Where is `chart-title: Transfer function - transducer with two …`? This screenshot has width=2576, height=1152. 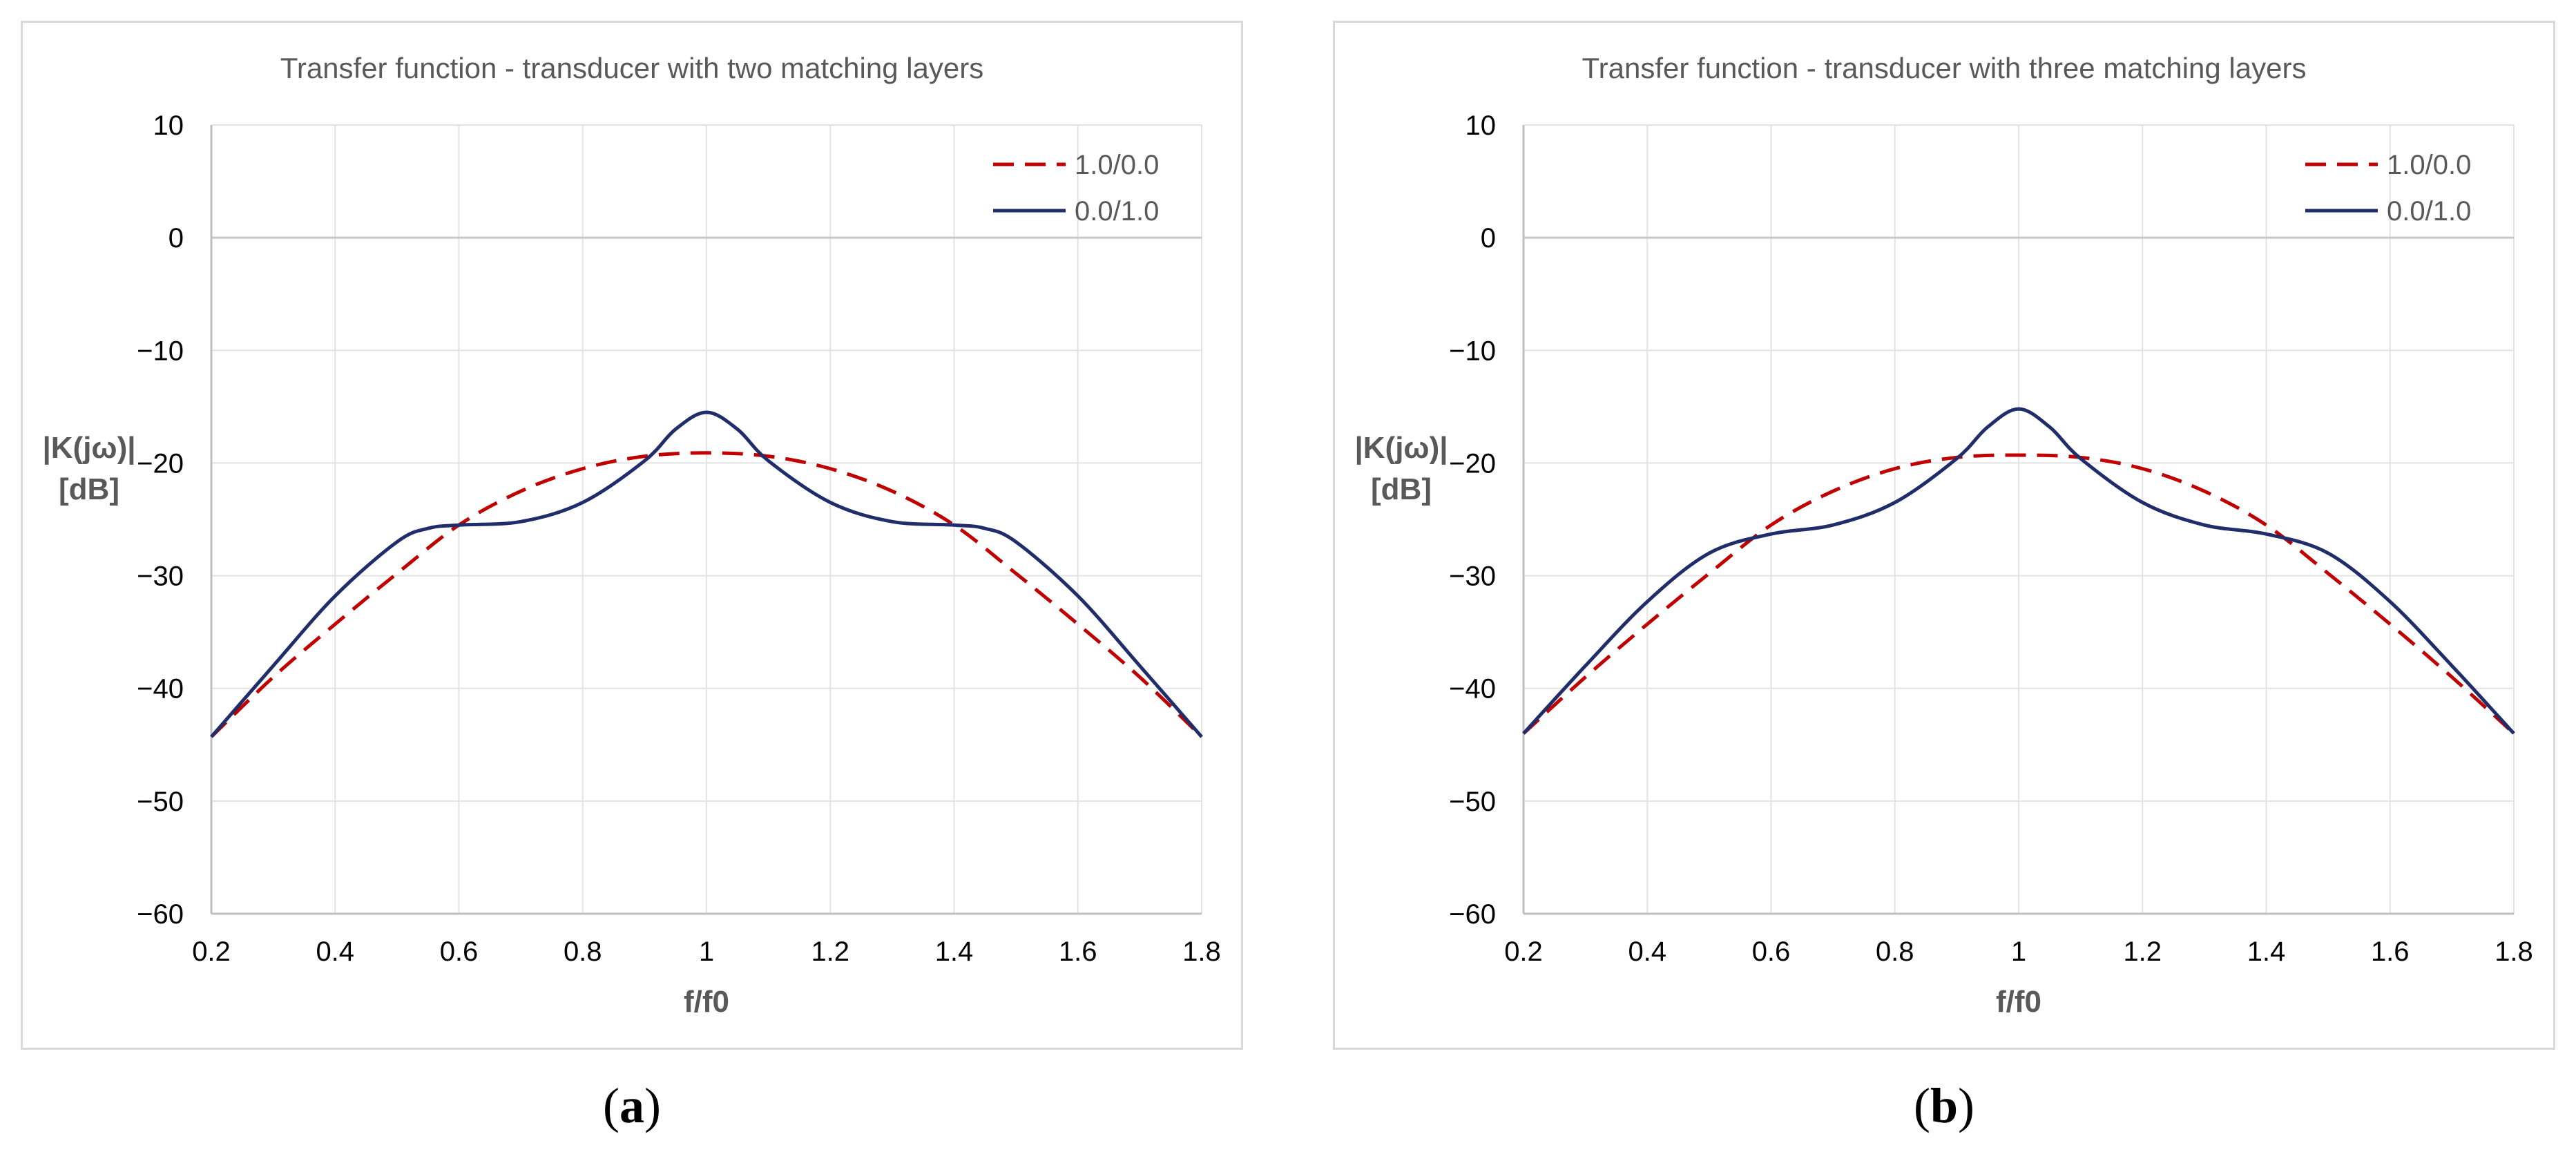 chart-title: Transfer function - transducer with two … is located at coordinates (632, 68).